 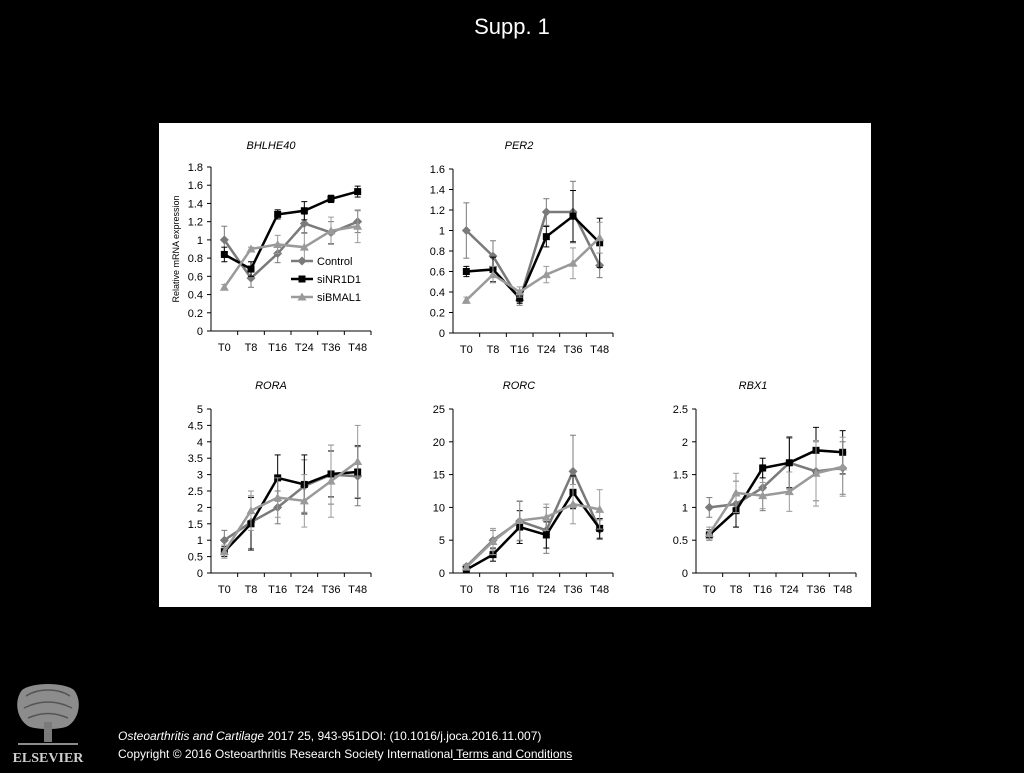 What do you see at coordinates (290, 256) in the screenshot?
I see `bhlhe40-sibmal1-line` at bounding box center [290, 256].